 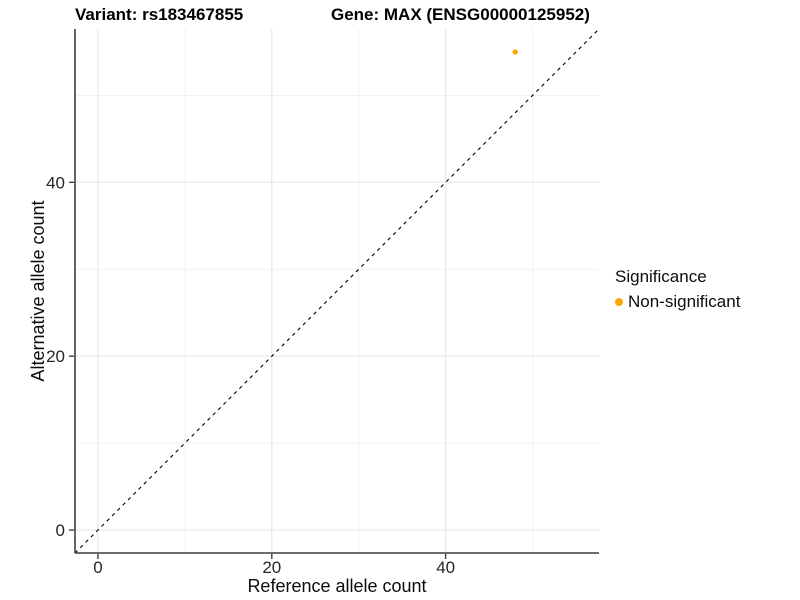 What do you see at coordinates (55, 356) in the screenshot?
I see `y-tick-label: 20` at bounding box center [55, 356].